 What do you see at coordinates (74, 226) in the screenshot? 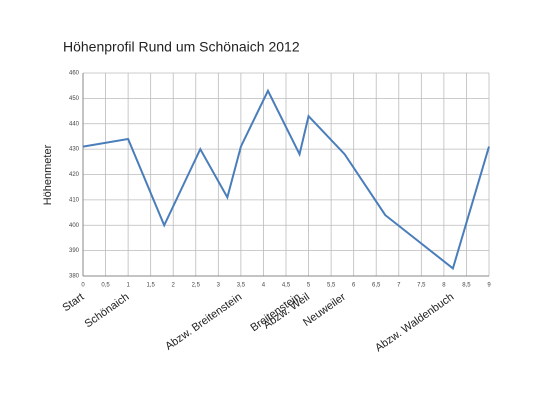
I see `y-tick-label: 400` at bounding box center [74, 226].